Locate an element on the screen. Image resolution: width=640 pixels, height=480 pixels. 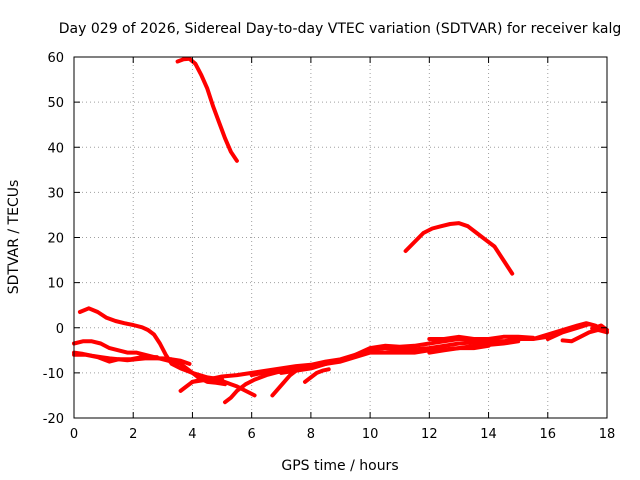
y-tick-label: 30 is located at coordinates (55, 193).